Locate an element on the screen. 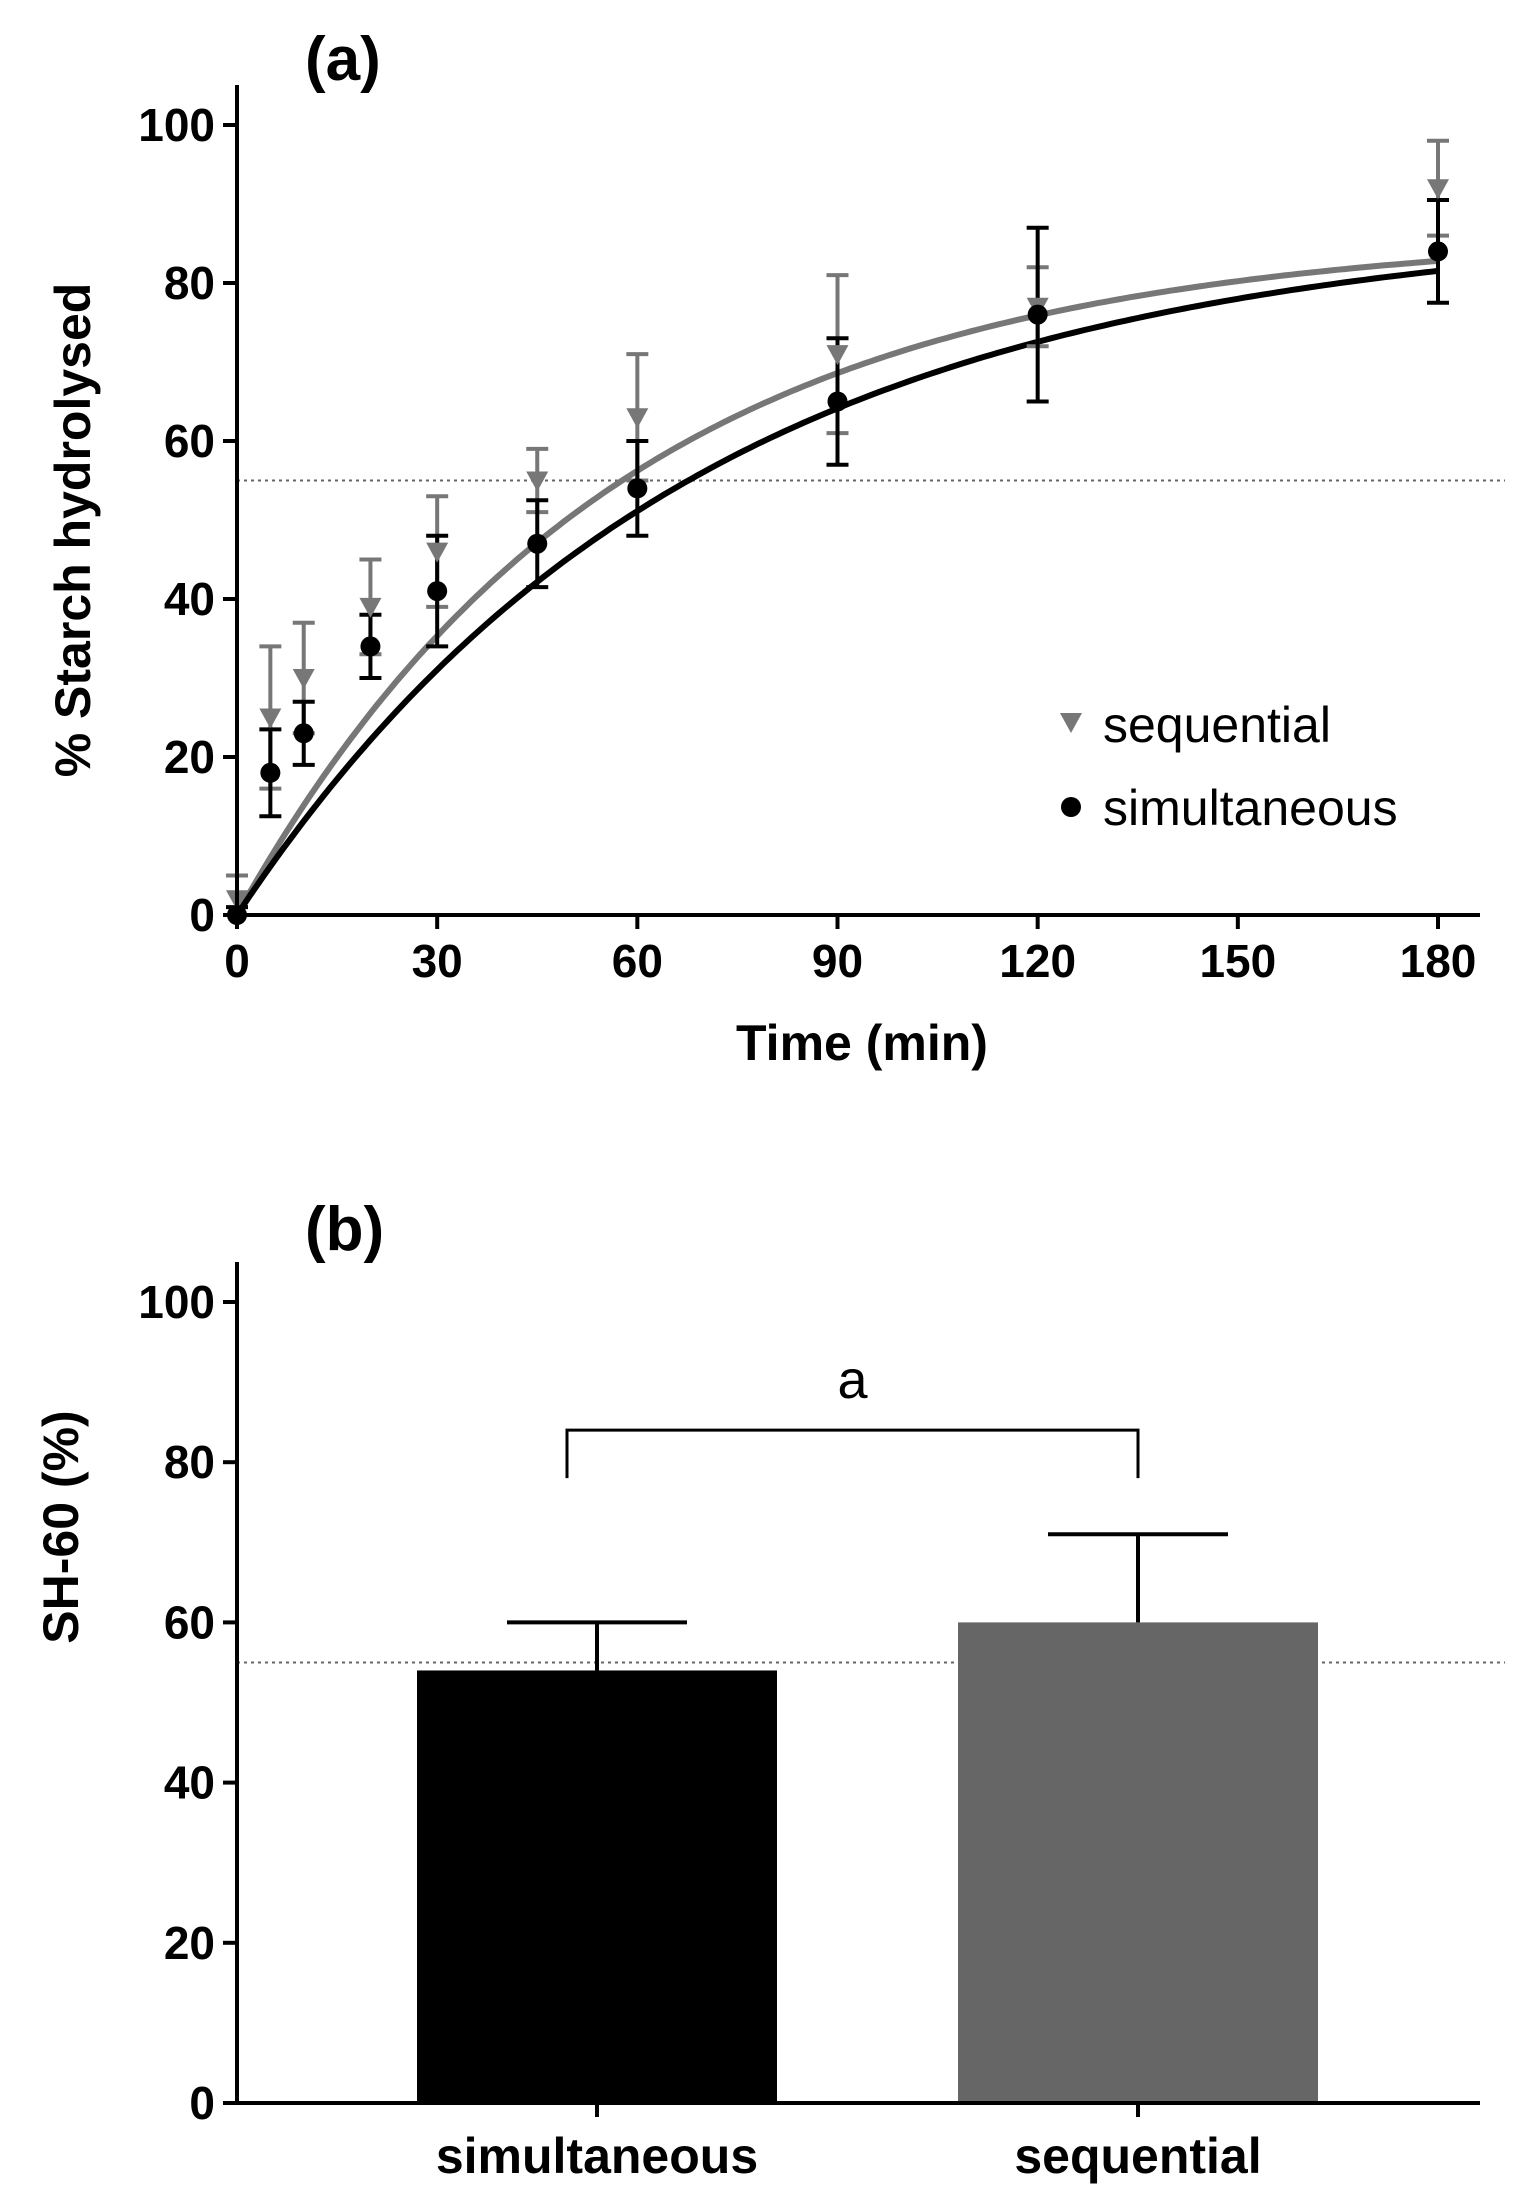  panel-a-x-tick-label: 150 is located at coordinates (1237, 961).